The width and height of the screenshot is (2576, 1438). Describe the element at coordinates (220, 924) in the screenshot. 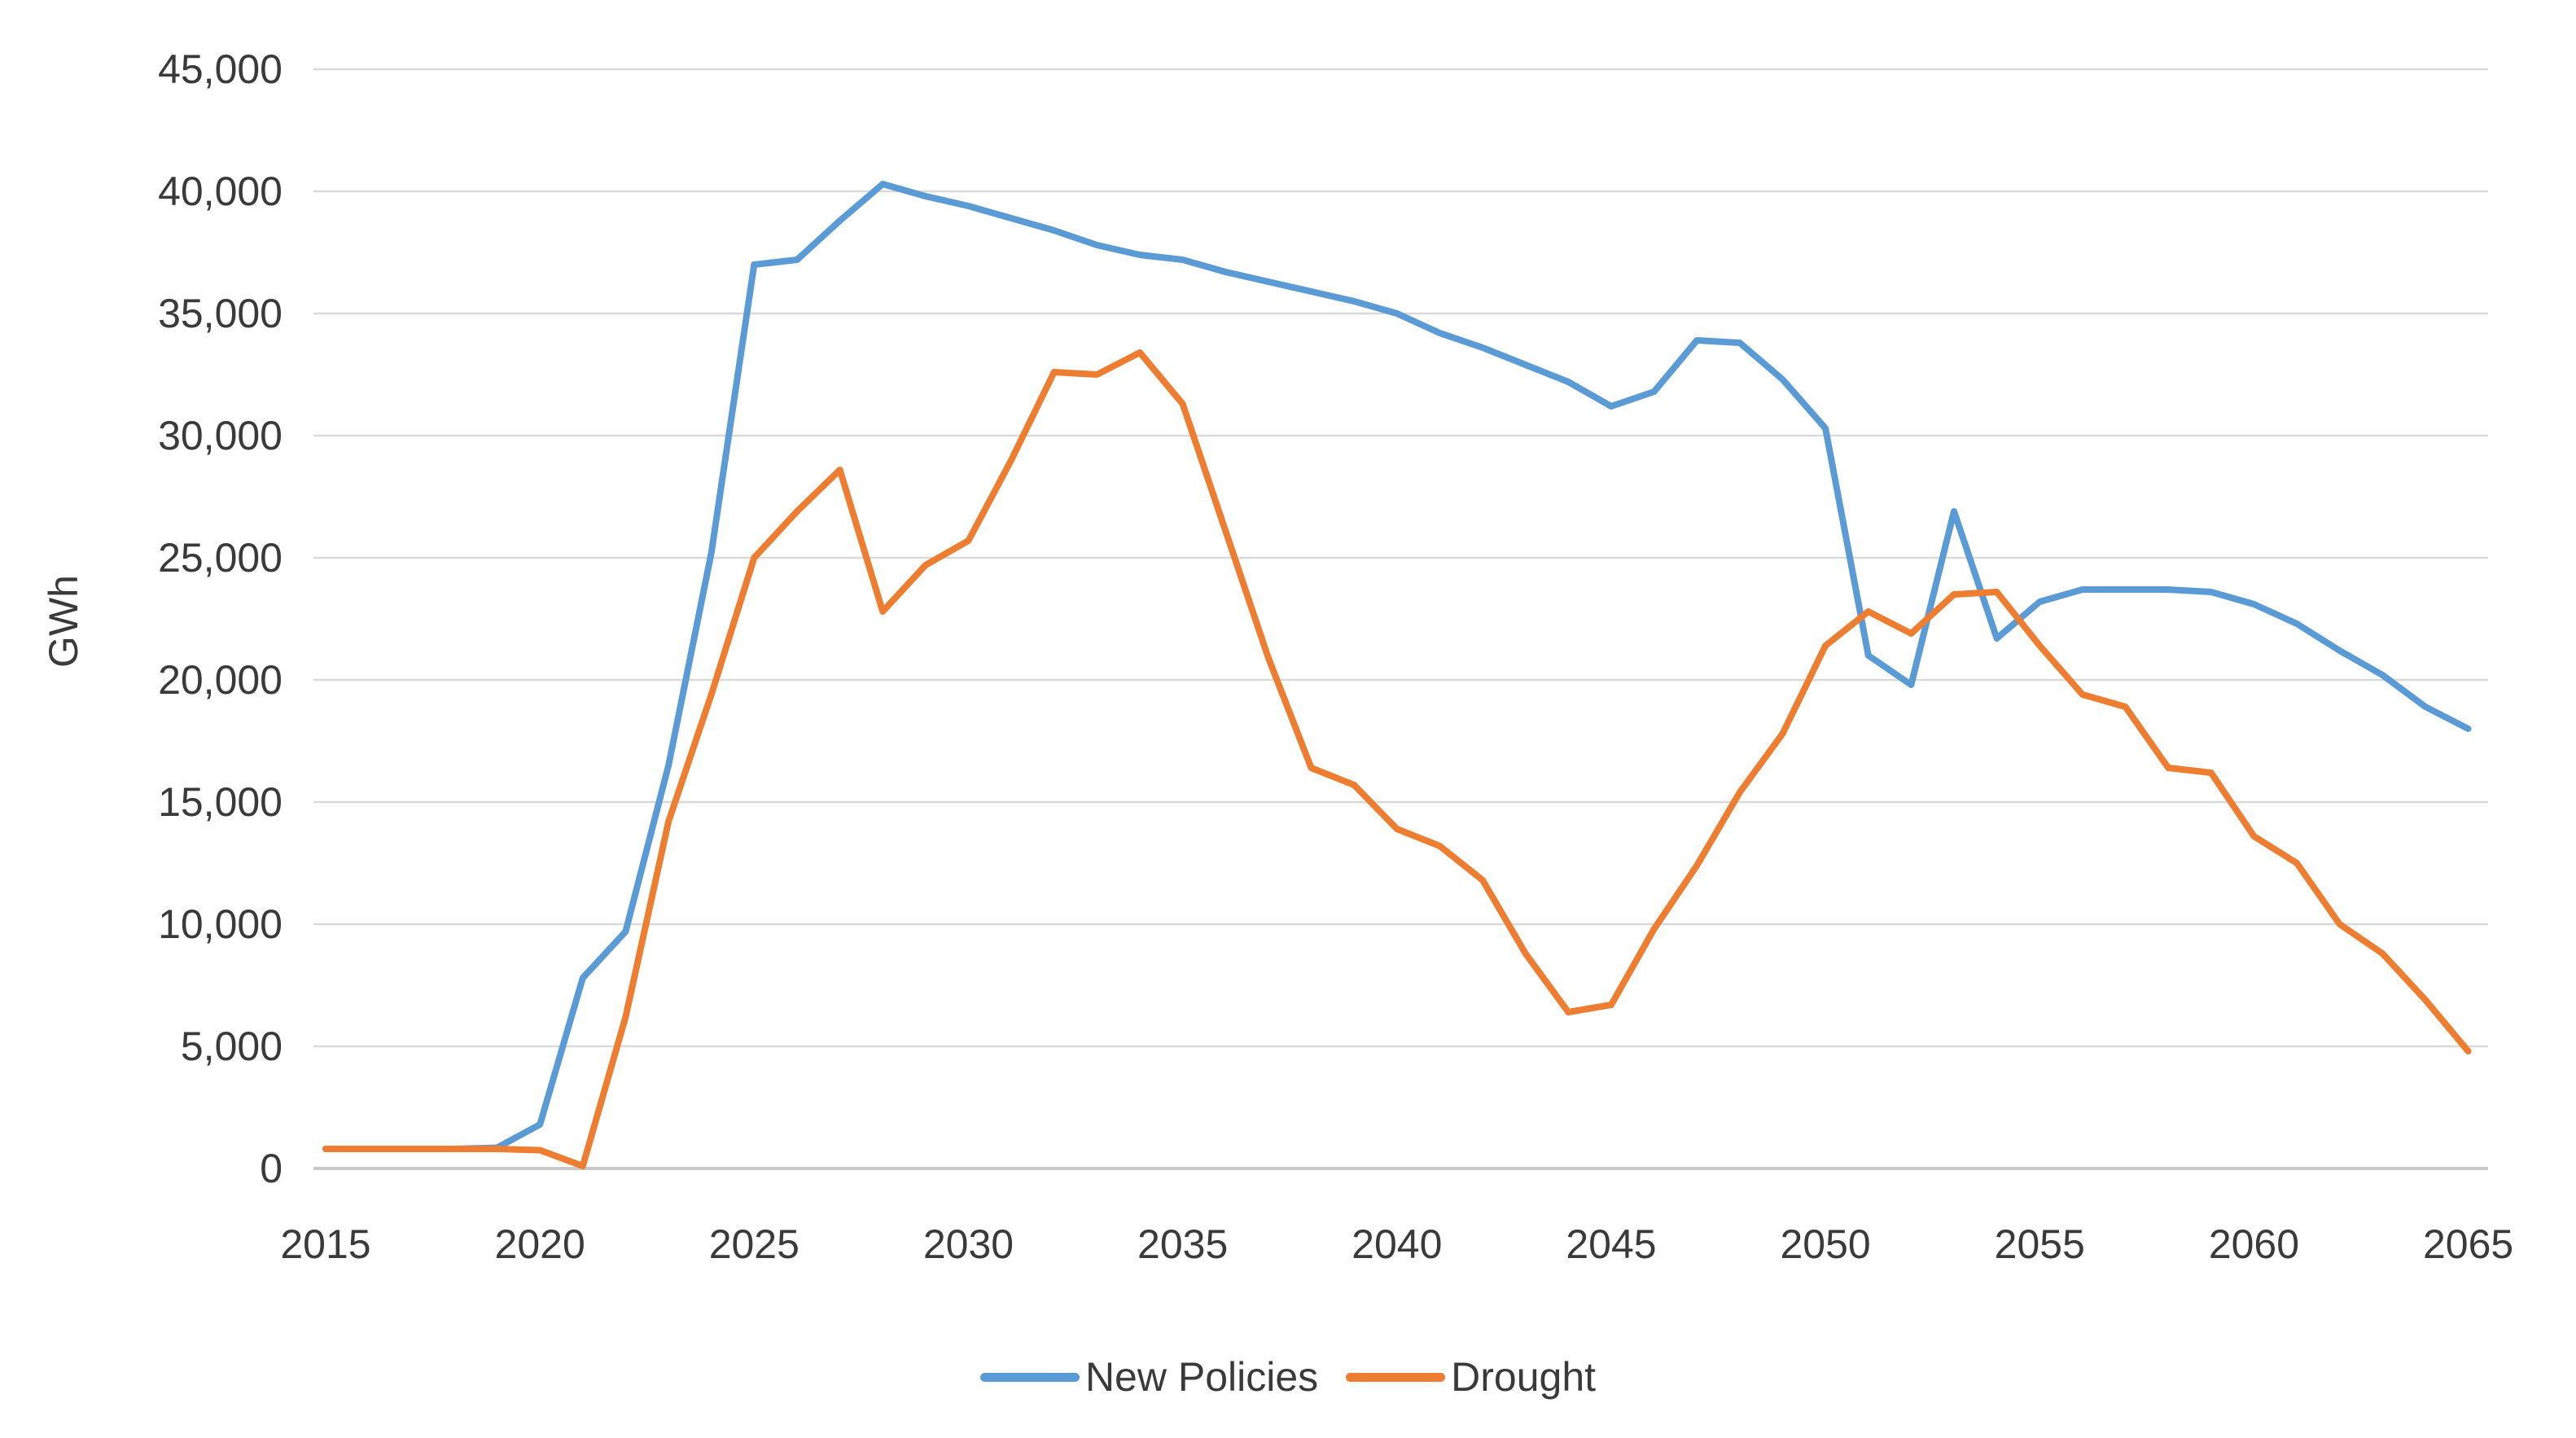

I see `y-tick-label: 10,000` at that location.